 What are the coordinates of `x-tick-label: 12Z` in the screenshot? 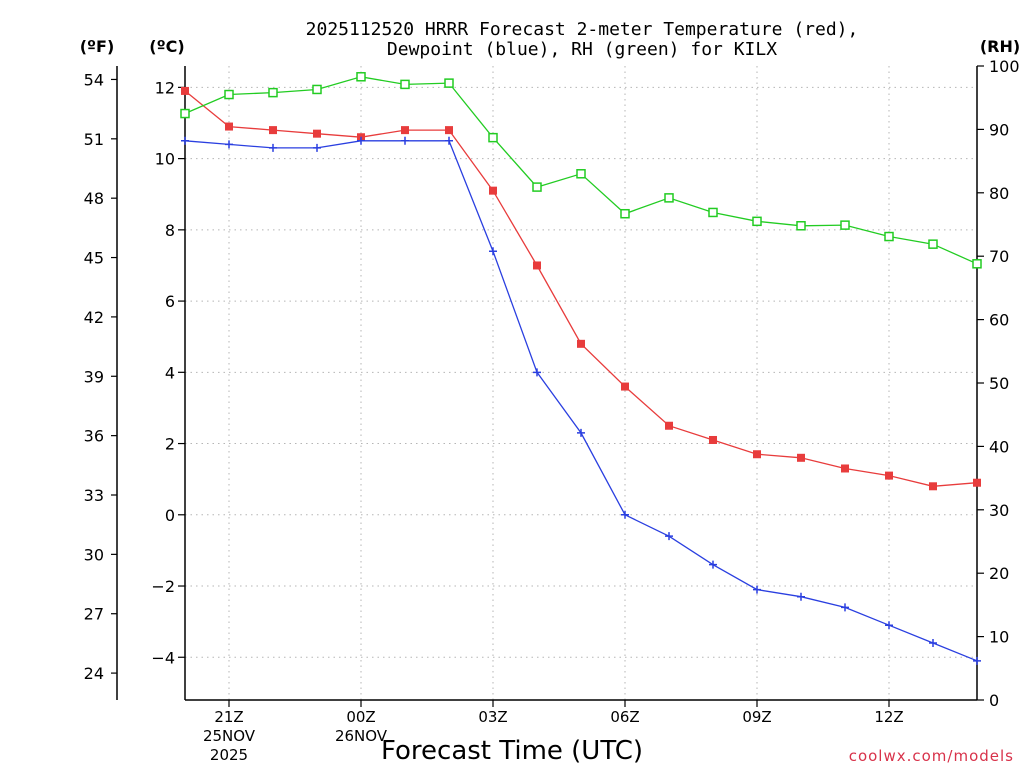 It's located at (888, 717).